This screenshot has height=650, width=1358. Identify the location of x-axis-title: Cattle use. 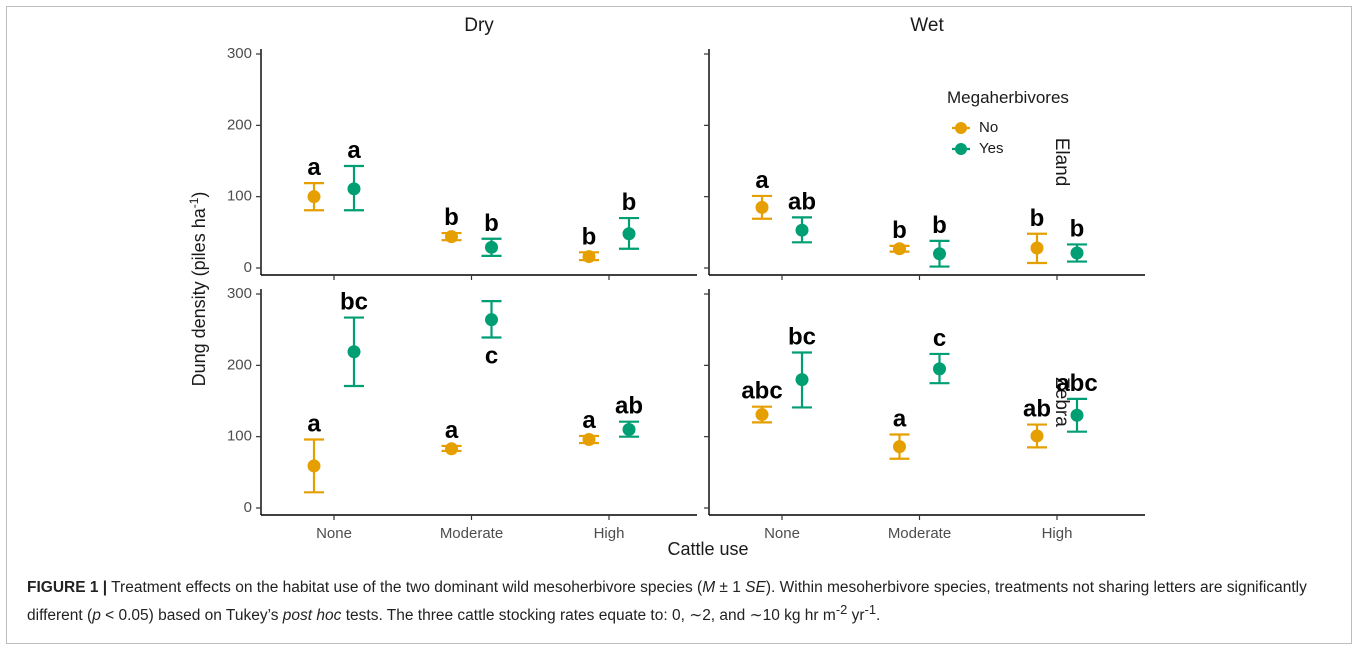
(707, 549).